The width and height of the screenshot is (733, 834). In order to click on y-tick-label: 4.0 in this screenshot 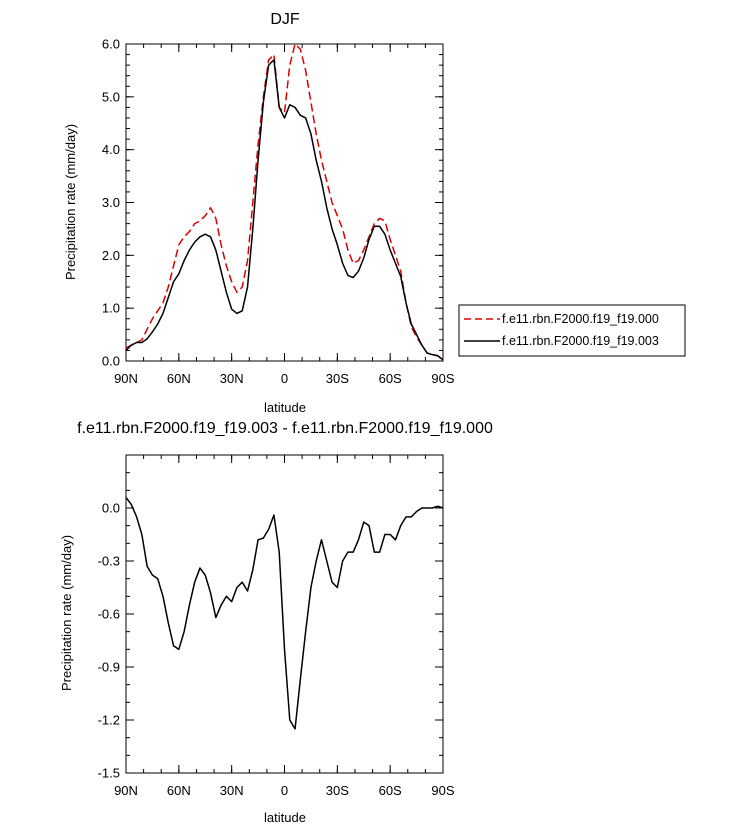, I will do `click(111, 149)`.